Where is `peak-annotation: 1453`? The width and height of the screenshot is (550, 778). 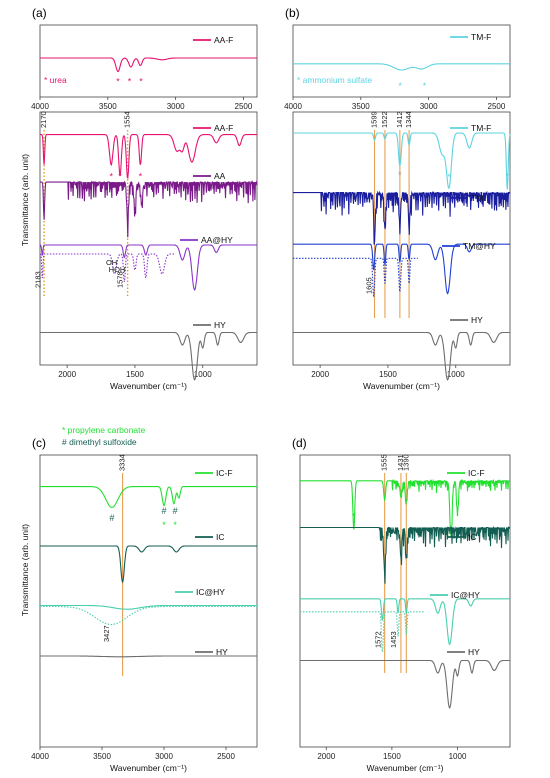
peak-annotation: 1453 is located at coordinates (393, 639).